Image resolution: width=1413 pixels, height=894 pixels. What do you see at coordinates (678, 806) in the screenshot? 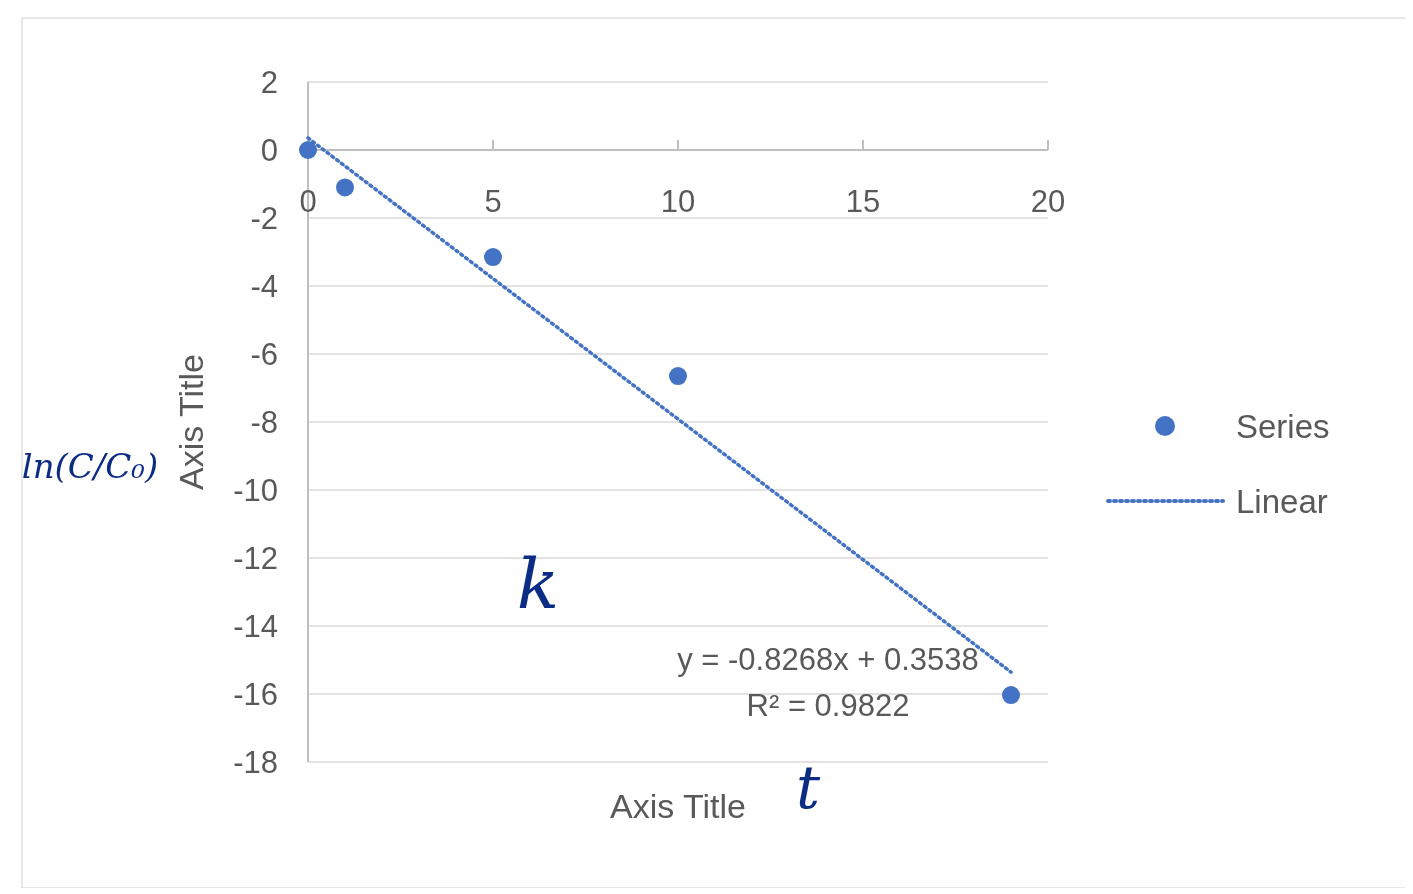
I see `x-axis-title: Axis Title` at bounding box center [678, 806].